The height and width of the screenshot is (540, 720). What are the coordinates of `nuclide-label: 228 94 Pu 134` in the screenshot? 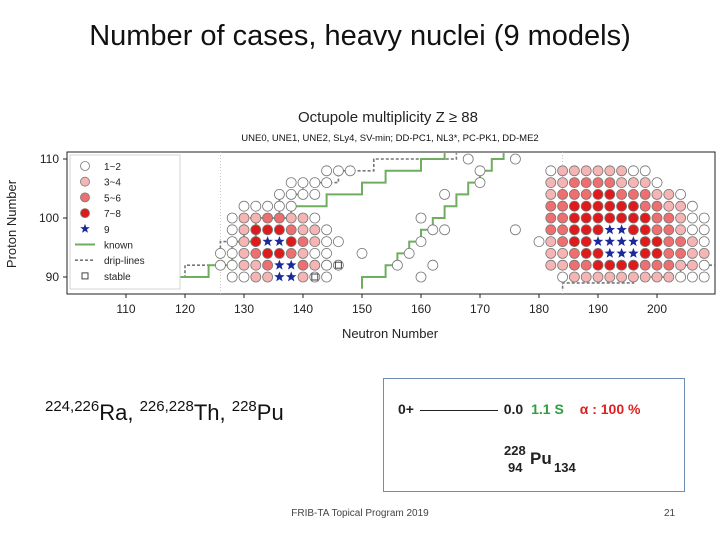 It's located at (547, 463).